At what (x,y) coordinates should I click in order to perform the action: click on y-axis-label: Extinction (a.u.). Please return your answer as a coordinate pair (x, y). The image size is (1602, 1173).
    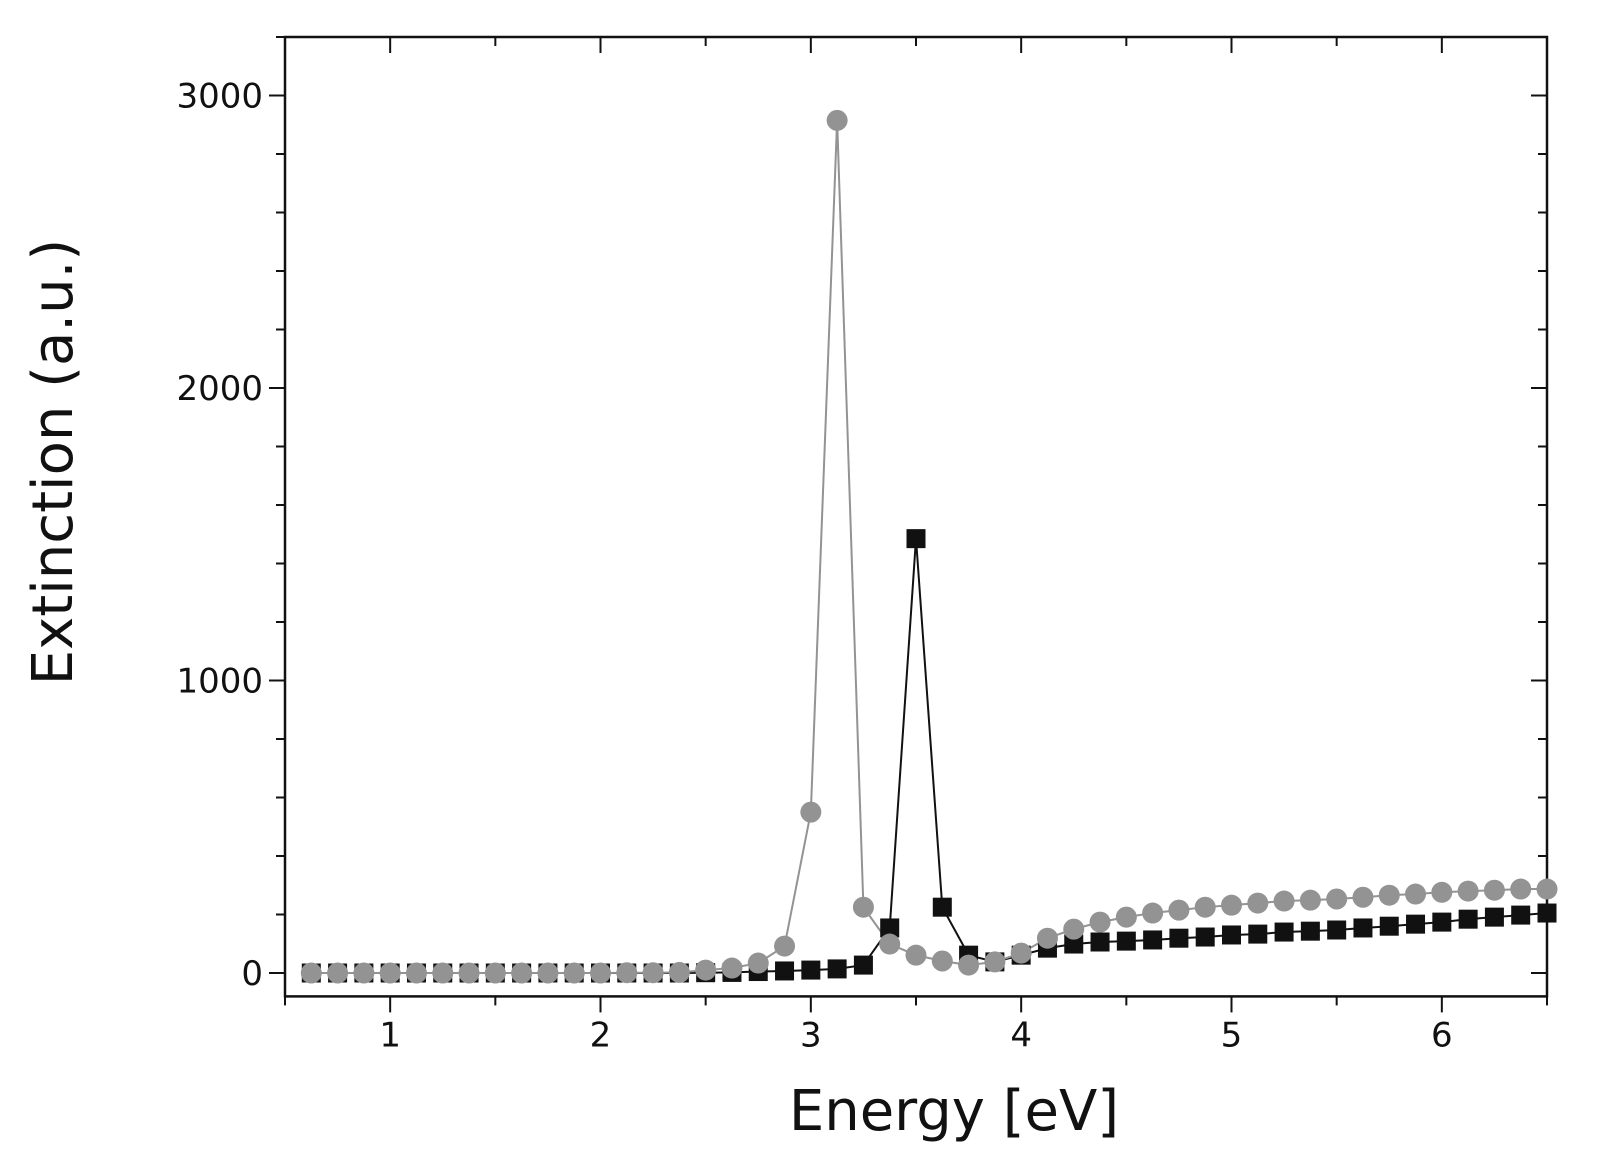
    Looking at the image, I should click on (53, 462).